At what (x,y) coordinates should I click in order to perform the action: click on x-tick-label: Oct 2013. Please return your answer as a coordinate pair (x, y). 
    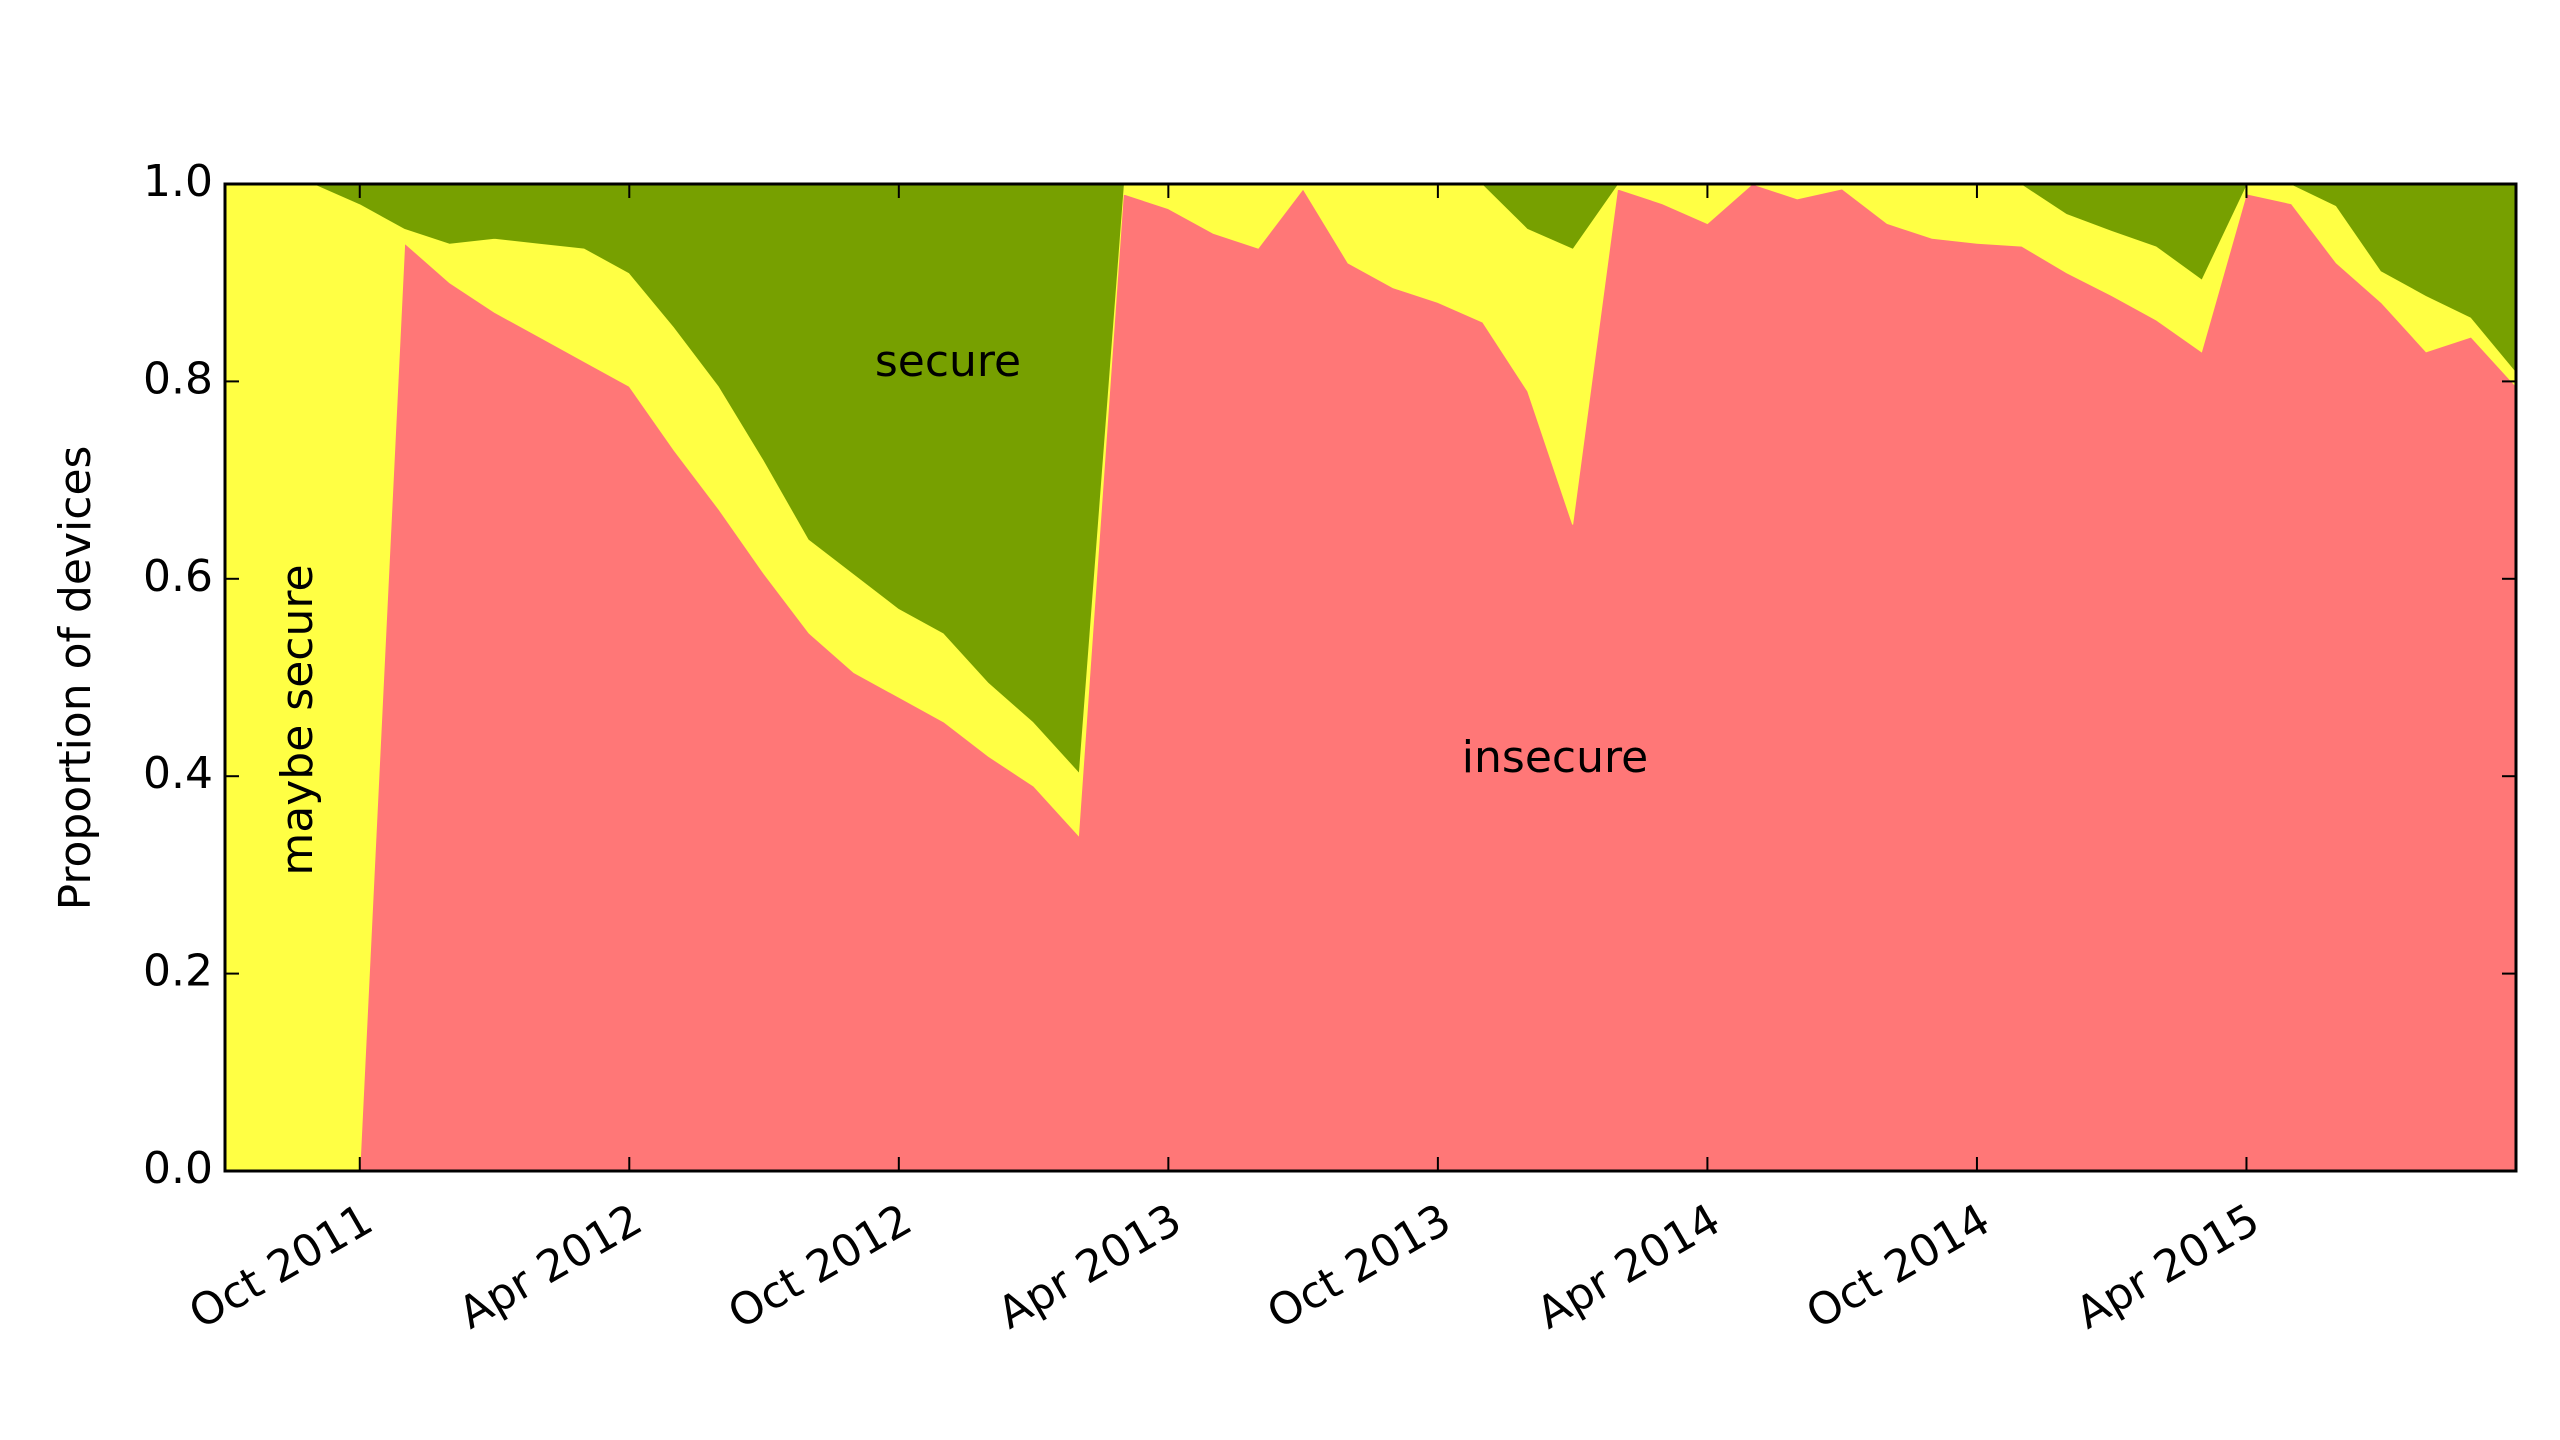
    Looking at the image, I should click on (1359, 1266).